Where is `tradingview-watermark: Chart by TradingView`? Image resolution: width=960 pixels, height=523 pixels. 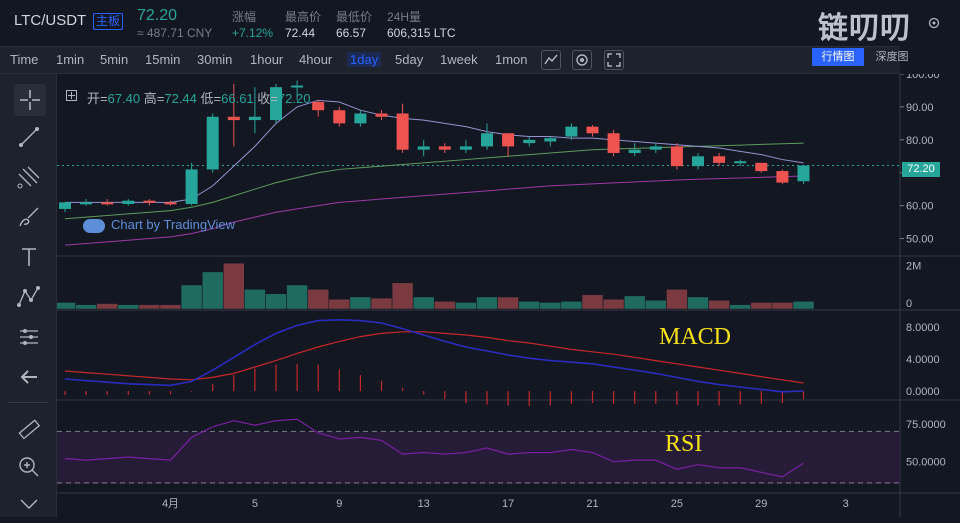 tradingview-watermark: Chart by TradingView is located at coordinates (159, 225).